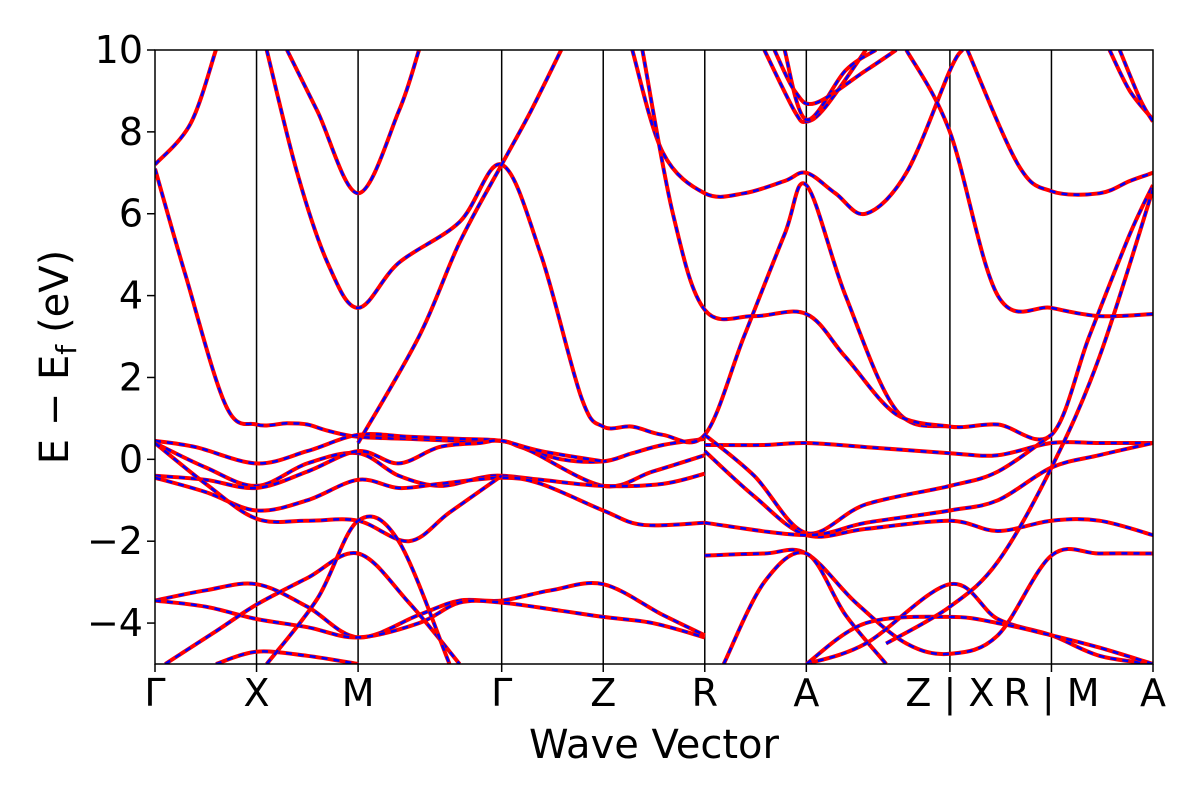 The height and width of the screenshot is (800, 1200). What do you see at coordinates (949, 693) in the screenshot?
I see `x-tick-label: Z | X` at bounding box center [949, 693].